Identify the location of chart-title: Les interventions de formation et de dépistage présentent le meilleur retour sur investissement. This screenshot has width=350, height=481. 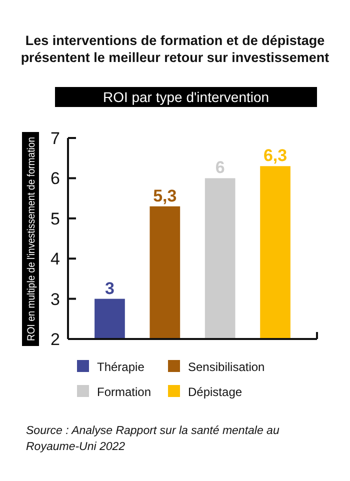
(175, 49).